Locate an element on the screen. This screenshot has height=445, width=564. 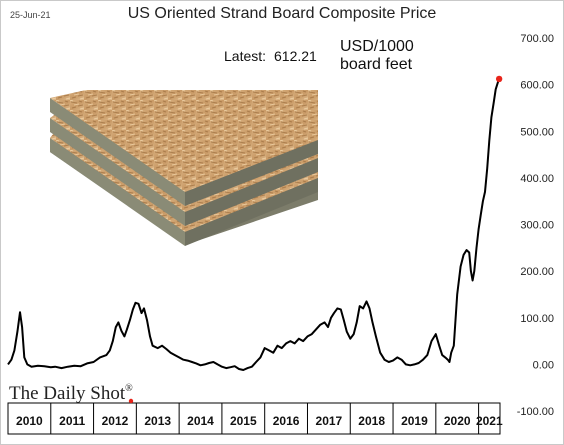
units-line2: board feet is located at coordinates (376, 64).